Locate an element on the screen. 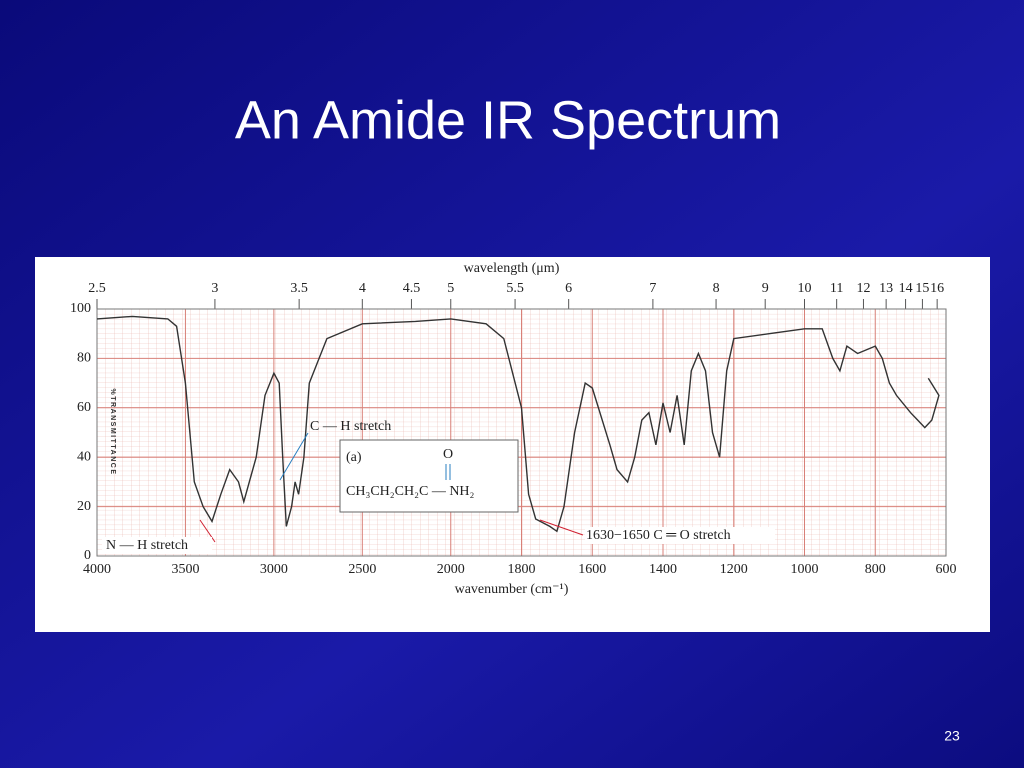 This screenshot has width=1024, height=768. x2-tick-label: 9 is located at coordinates (765, 288).